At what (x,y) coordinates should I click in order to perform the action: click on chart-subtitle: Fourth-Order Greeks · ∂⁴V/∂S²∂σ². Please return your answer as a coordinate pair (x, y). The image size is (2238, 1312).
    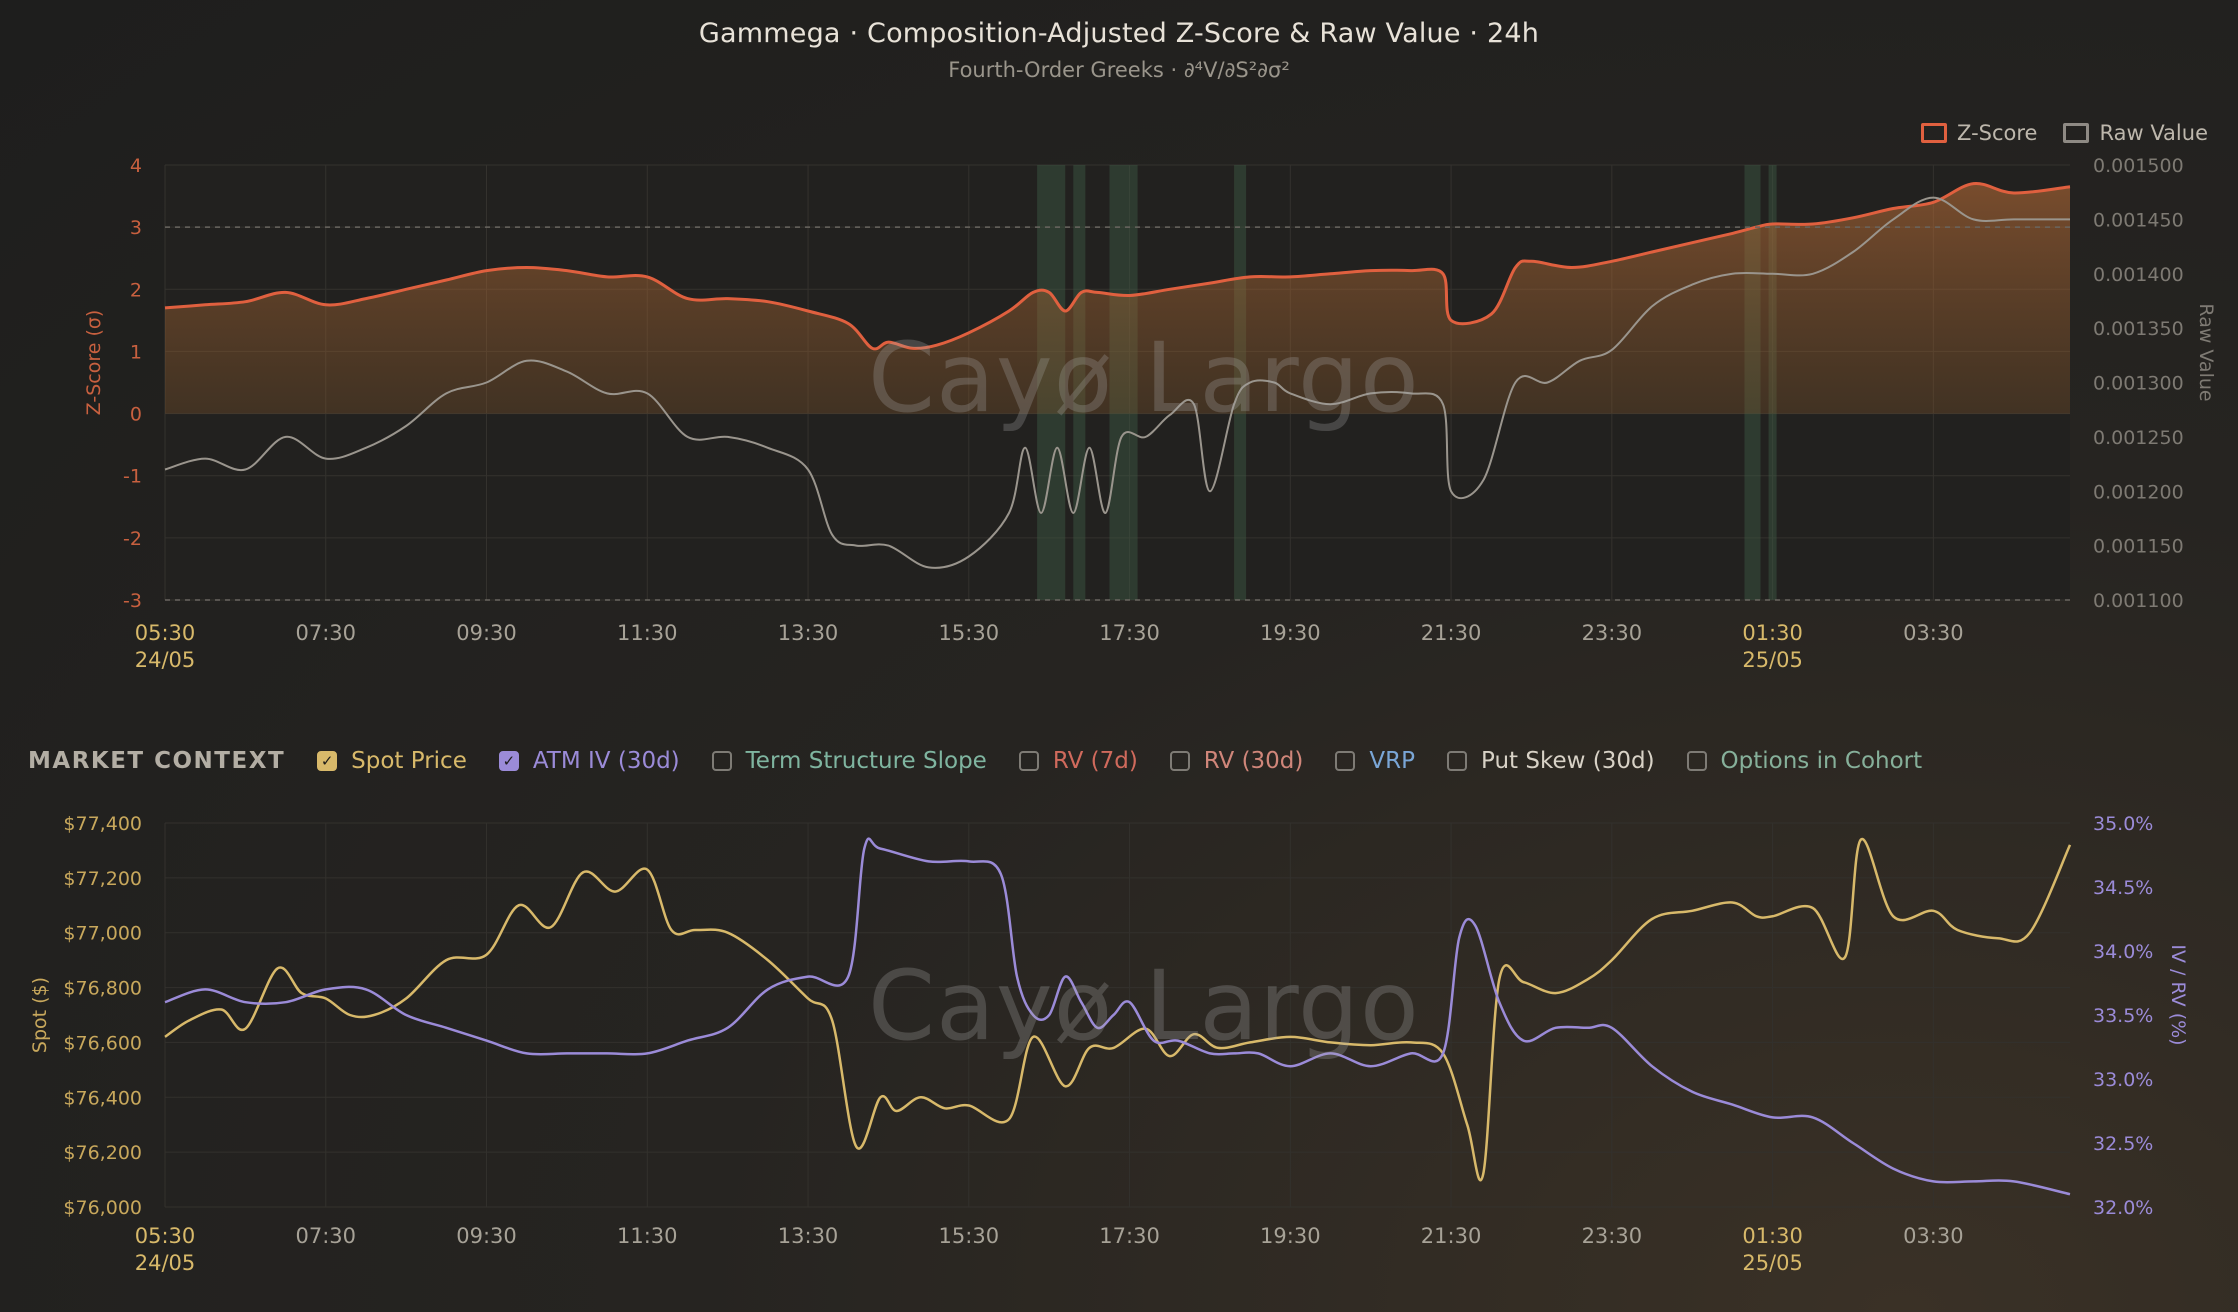
    Looking at the image, I should click on (1119, 70).